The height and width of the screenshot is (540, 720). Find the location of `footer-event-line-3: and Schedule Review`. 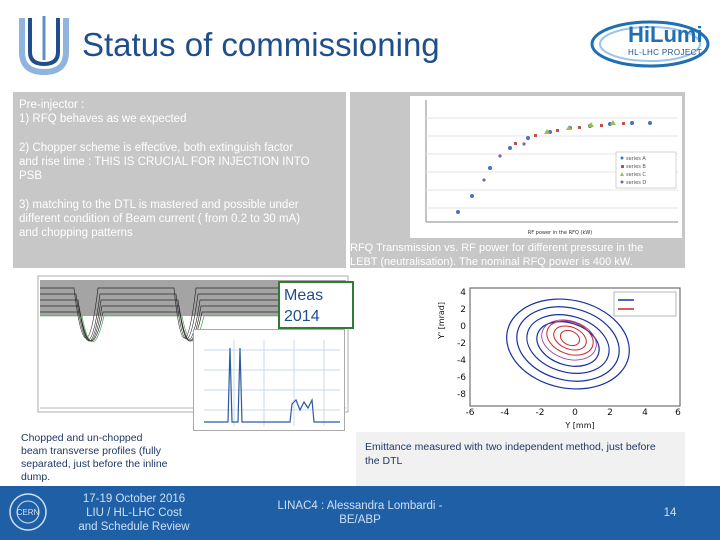

footer-event-line-3: and Schedule Review is located at coordinates (134, 527).